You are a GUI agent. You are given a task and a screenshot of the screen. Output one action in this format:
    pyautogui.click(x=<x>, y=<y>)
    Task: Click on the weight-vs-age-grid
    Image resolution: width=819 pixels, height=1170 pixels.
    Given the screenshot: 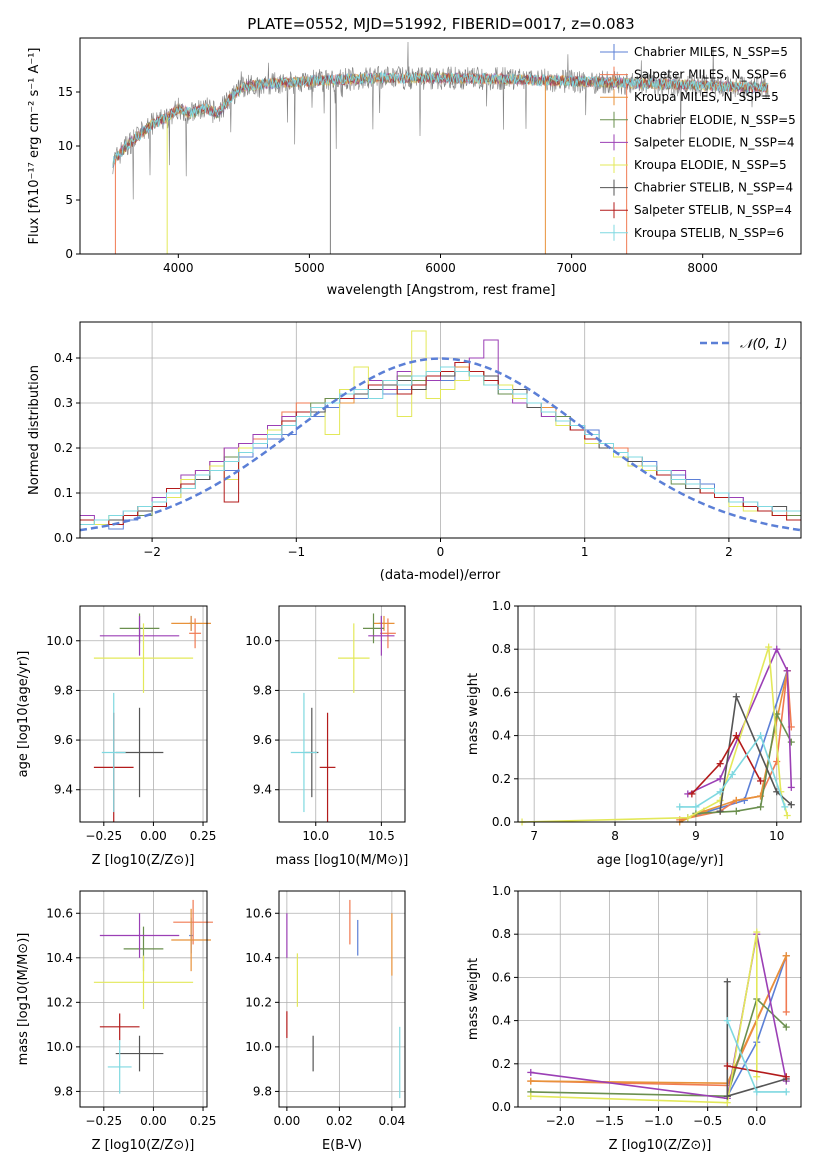 What is the action you would take?
    pyautogui.click(x=659, y=714)
    